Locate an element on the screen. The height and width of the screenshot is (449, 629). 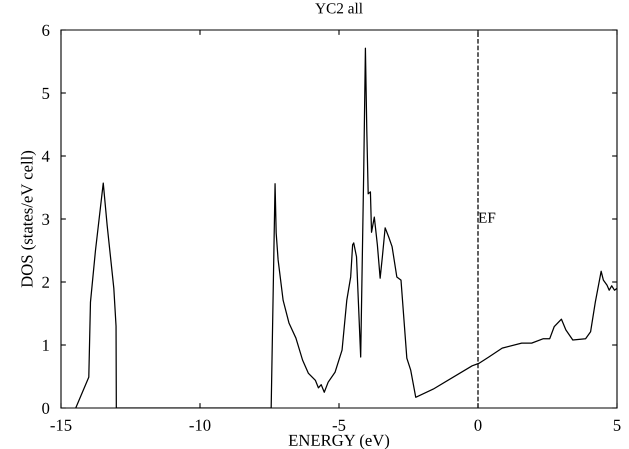
x-tick-label: -5 is located at coordinates (339, 425).